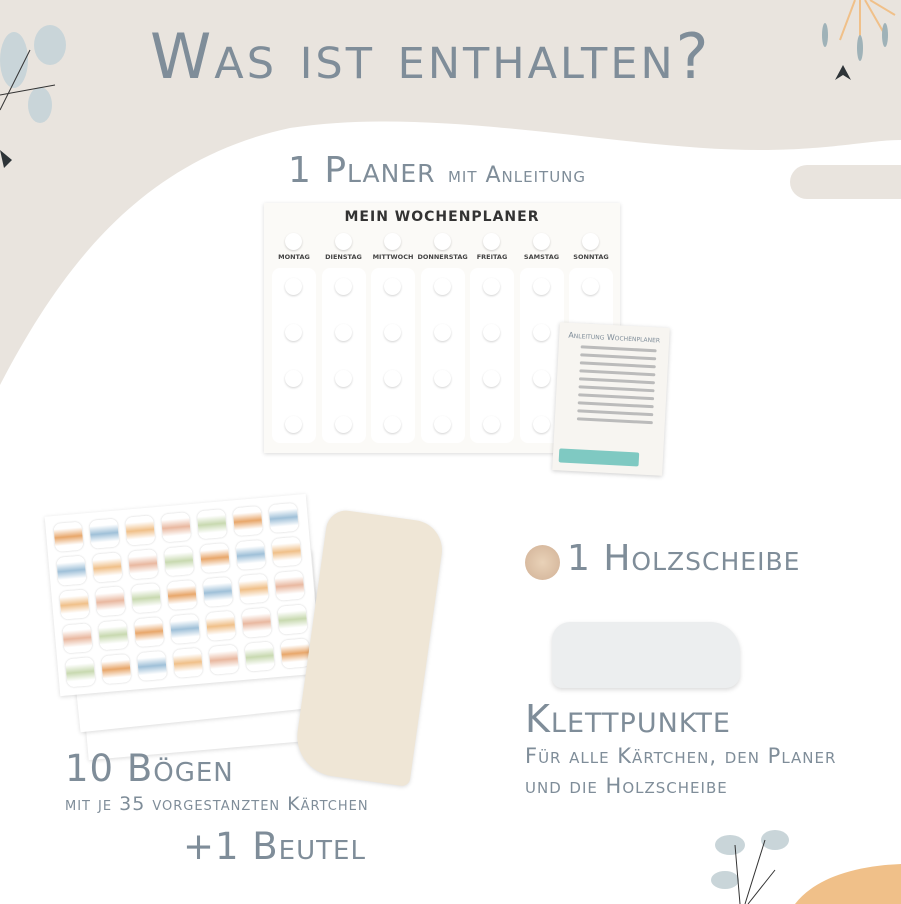 This screenshot has width=901, height=904. I want to click on velcro-dots-image, so click(646, 655).